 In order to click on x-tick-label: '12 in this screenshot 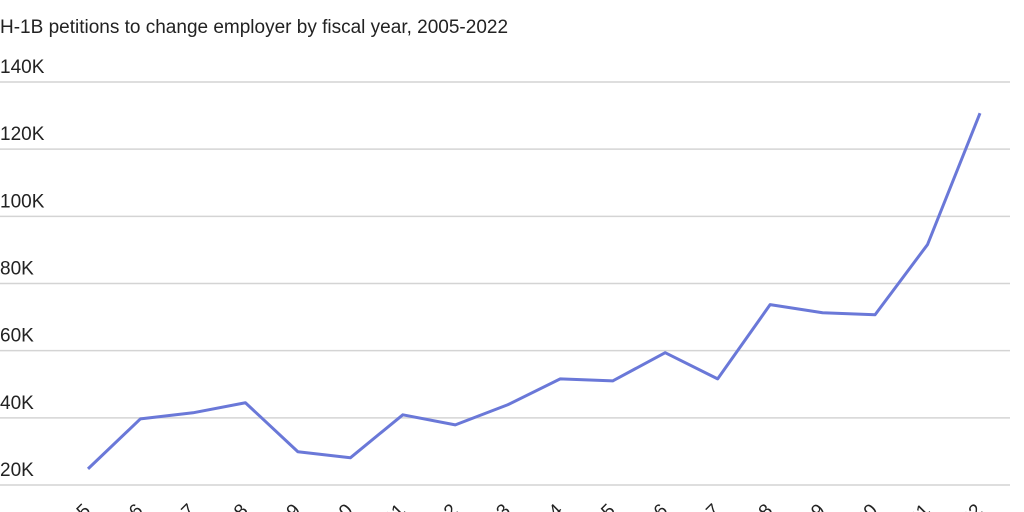, I will do `click(446, 506)`.